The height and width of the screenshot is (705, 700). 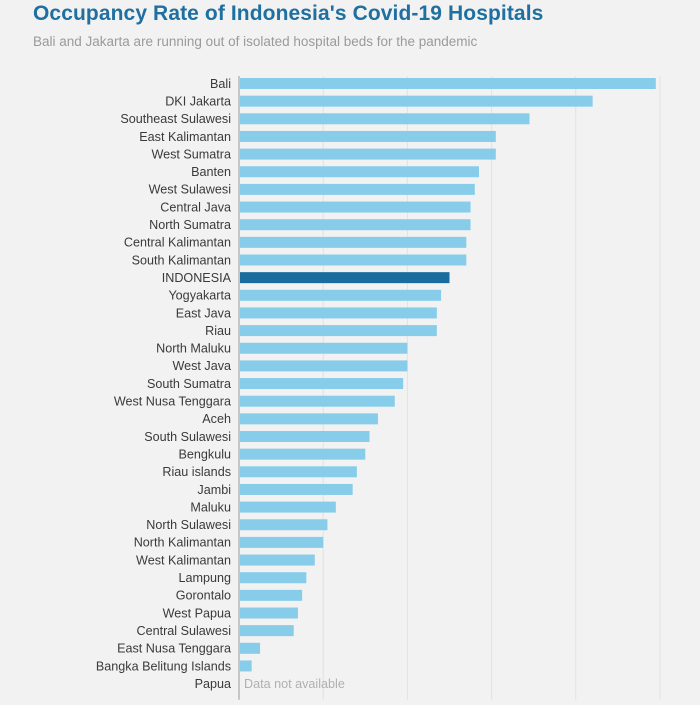 What do you see at coordinates (345, 278) in the screenshot?
I see `bar-highlight` at bounding box center [345, 278].